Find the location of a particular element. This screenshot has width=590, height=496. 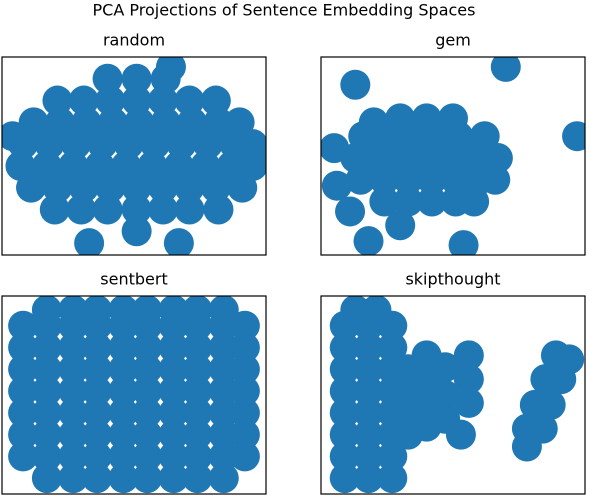

subplot-title: sentbert is located at coordinates (133, 279).